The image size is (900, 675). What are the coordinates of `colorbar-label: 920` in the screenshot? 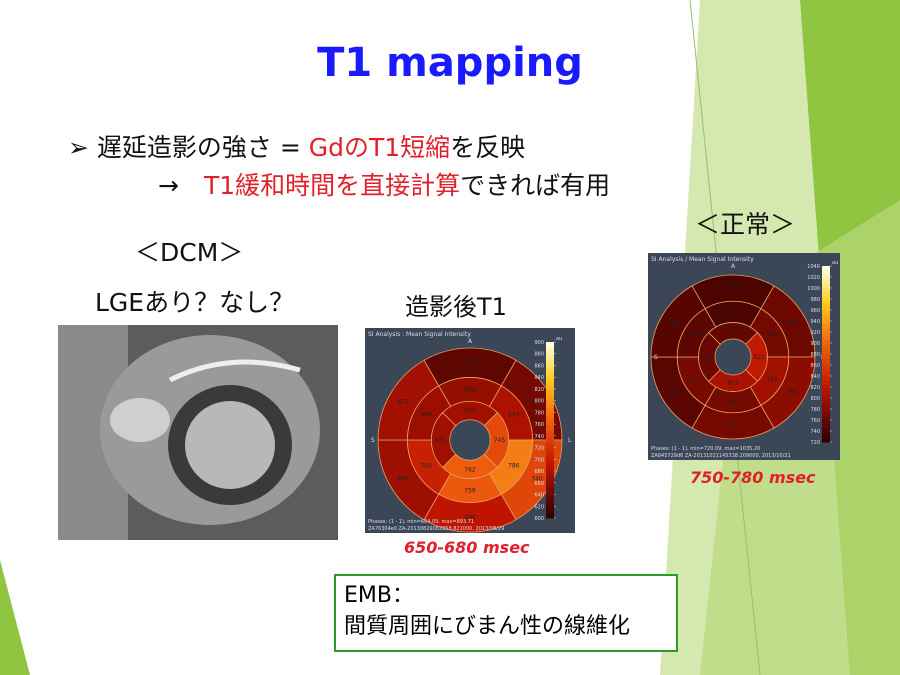 It's located at (815, 333).